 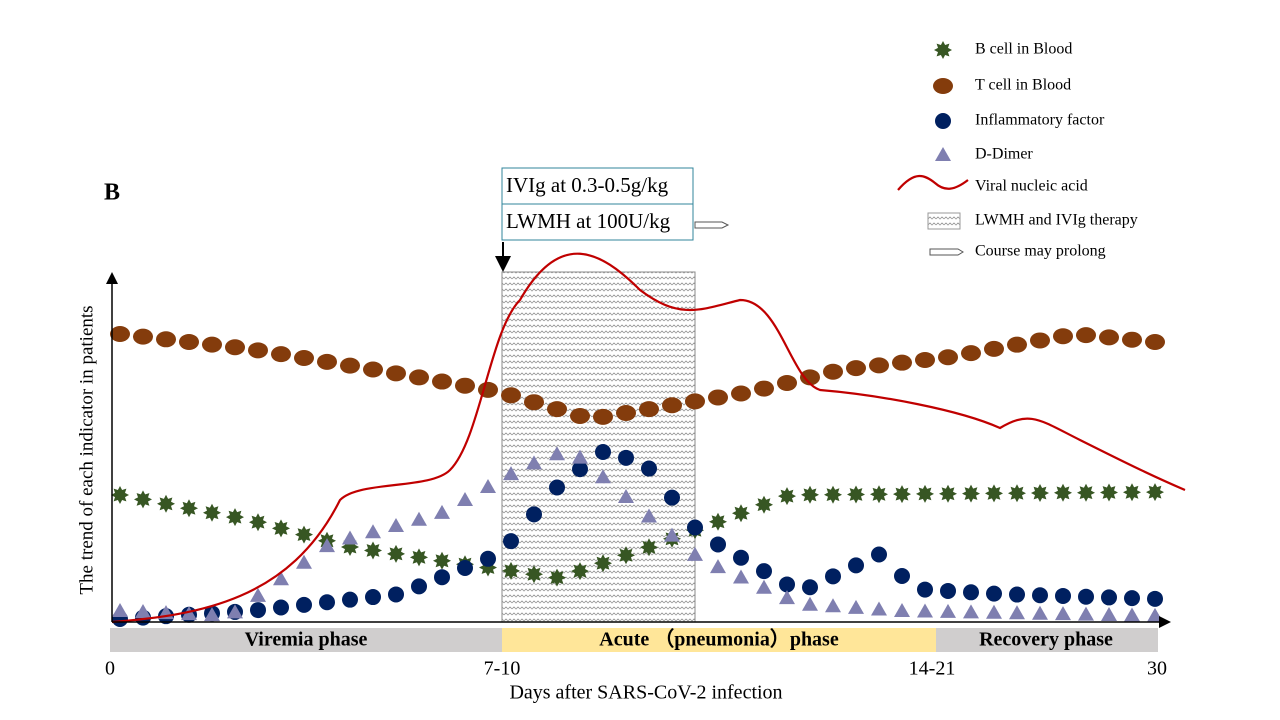 I want to click on y-axis-label: The trend of each indicator in patients, so click(x=86, y=449).